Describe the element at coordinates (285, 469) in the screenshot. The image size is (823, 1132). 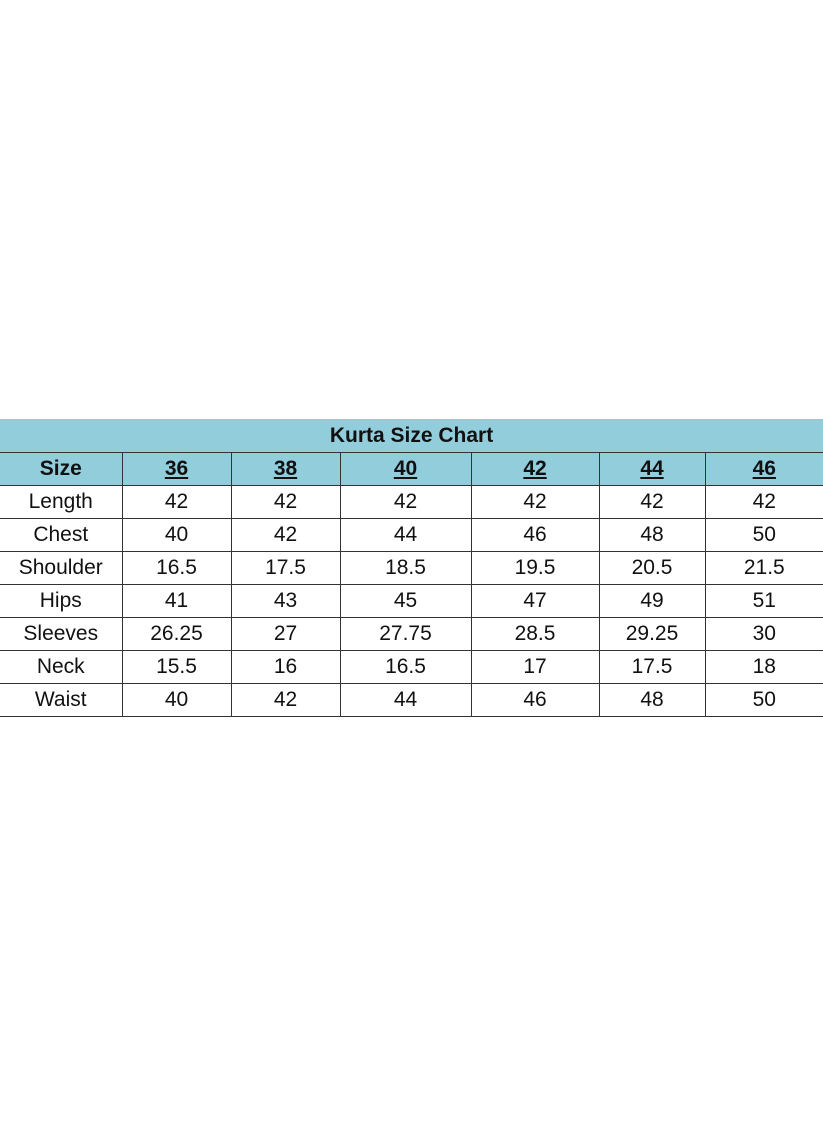
I see `size-header: 38` at that location.